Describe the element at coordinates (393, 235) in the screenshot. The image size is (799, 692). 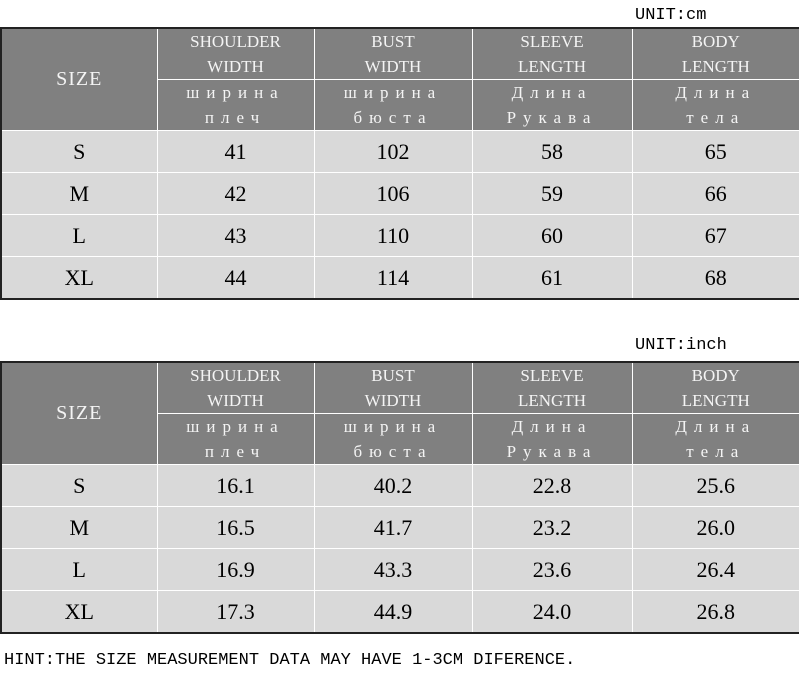
I see `value-cell: 110` at that location.